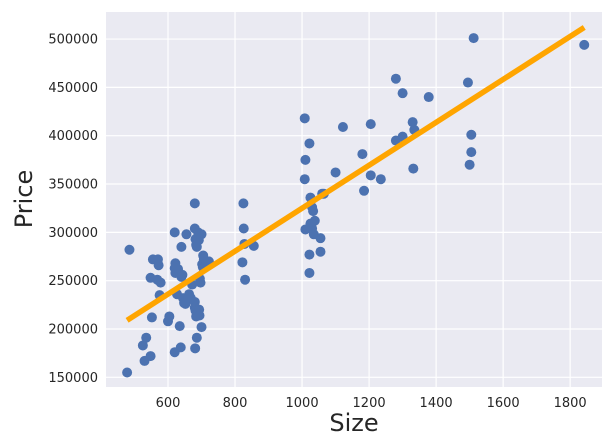 This screenshot has height=448, width=611. Describe the element at coordinates (73, 185) in the screenshot. I see `y-tick-label-4: 350000` at that location.